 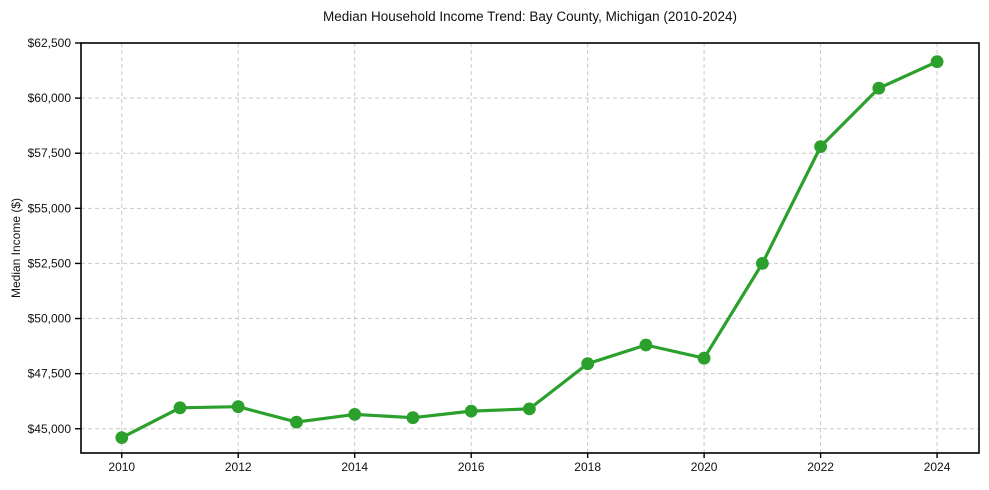 I want to click on y-tick-label: $45,000, so click(x=50, y=429).